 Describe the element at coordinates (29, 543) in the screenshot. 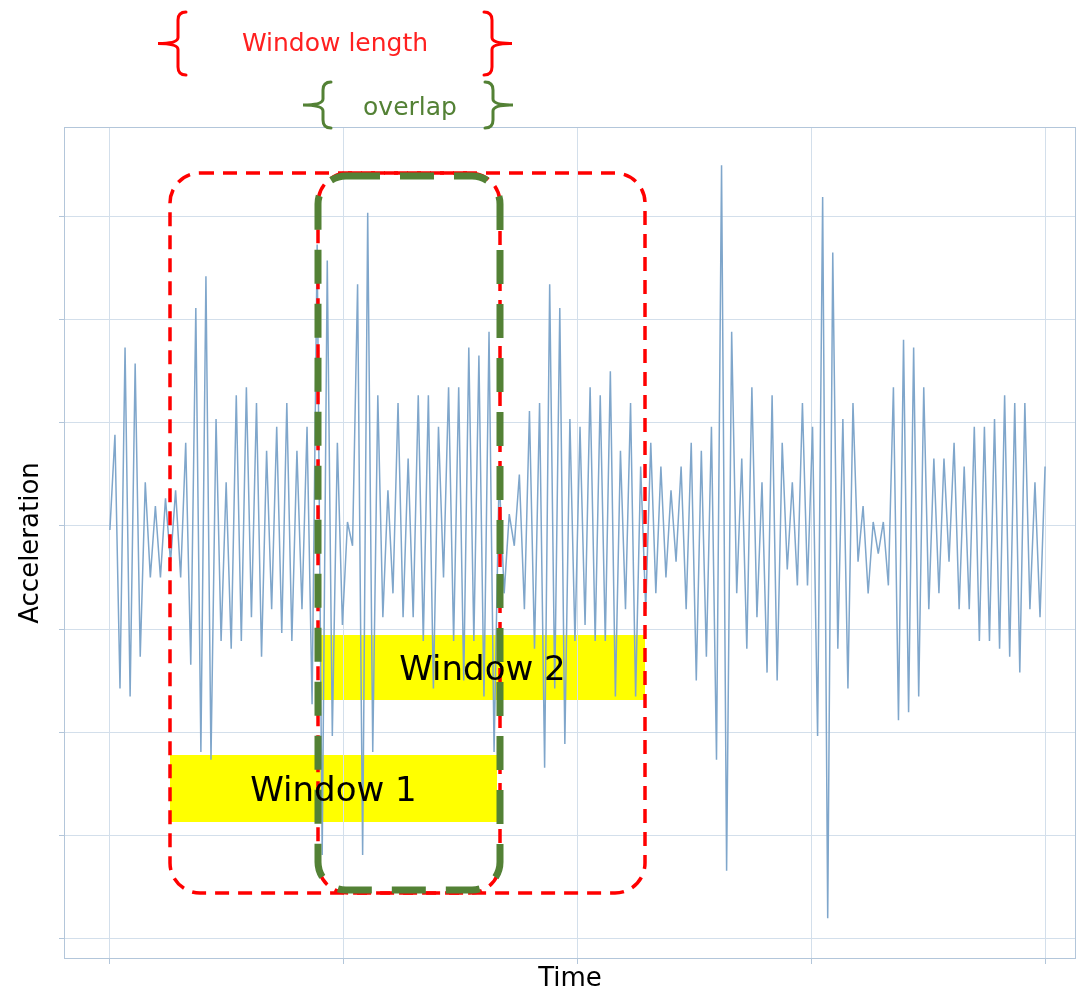

I see `y-axis-title: Acceleration` at that location.